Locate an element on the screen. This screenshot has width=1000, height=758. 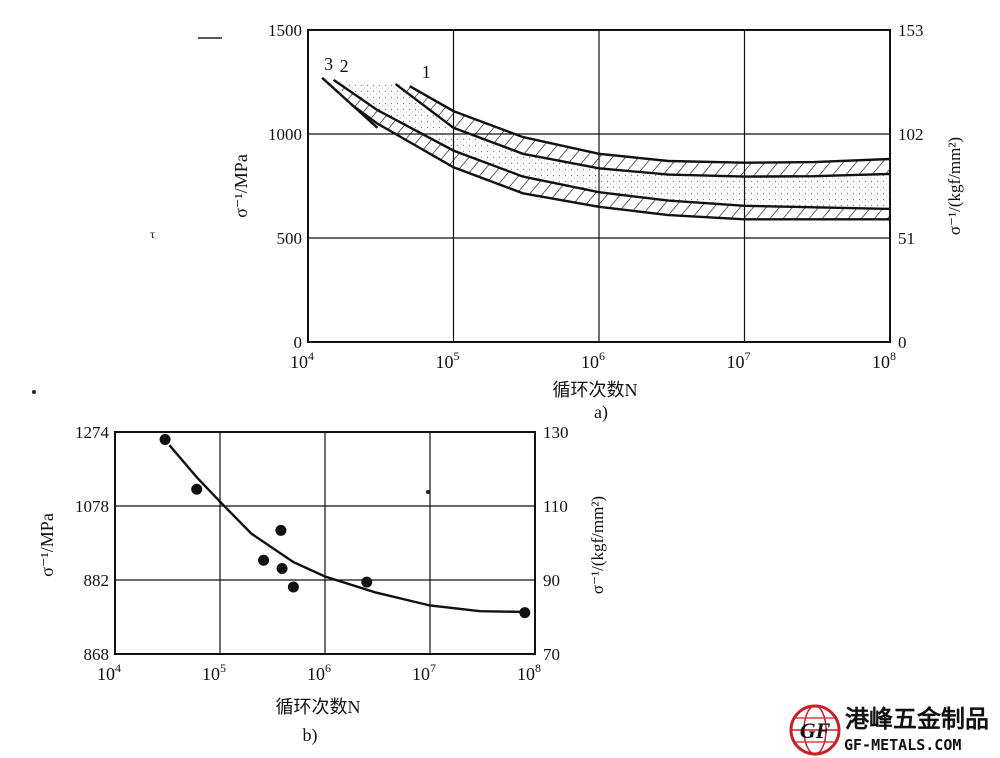
chart-b-grid is located at coordinates (325, 543).